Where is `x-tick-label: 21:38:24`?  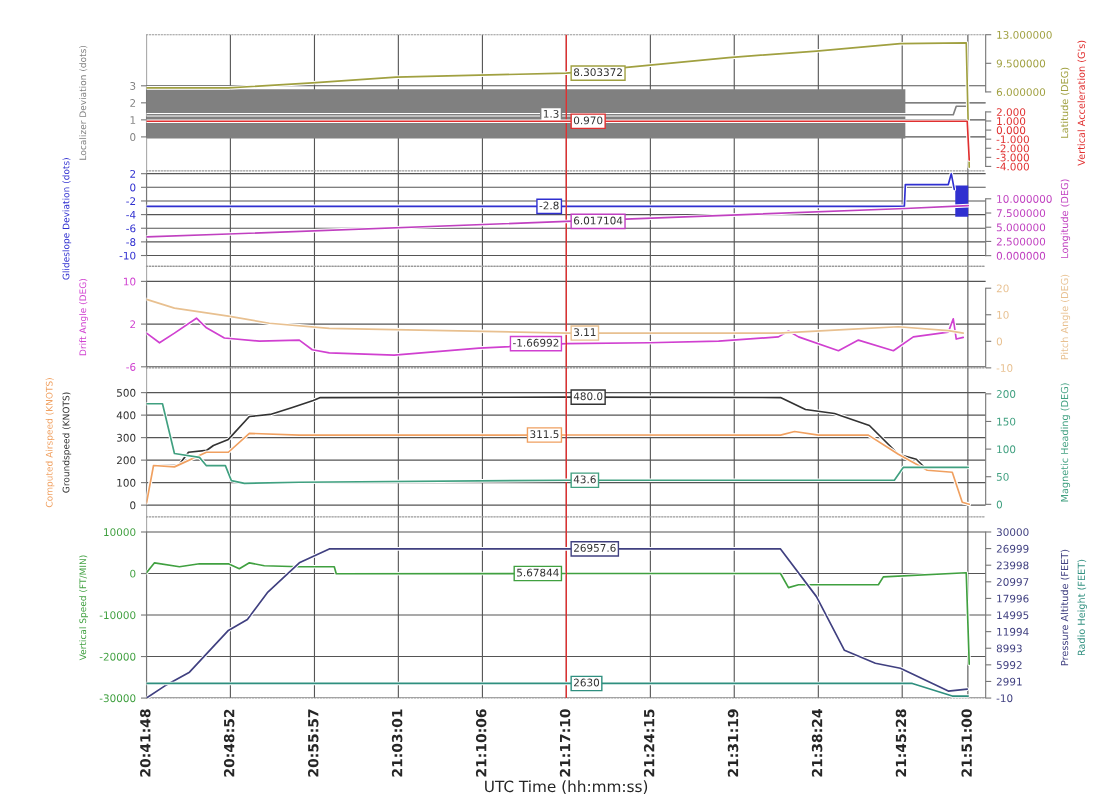 x-tick-label: 21:38:24 is located at coordinates (817, 743).